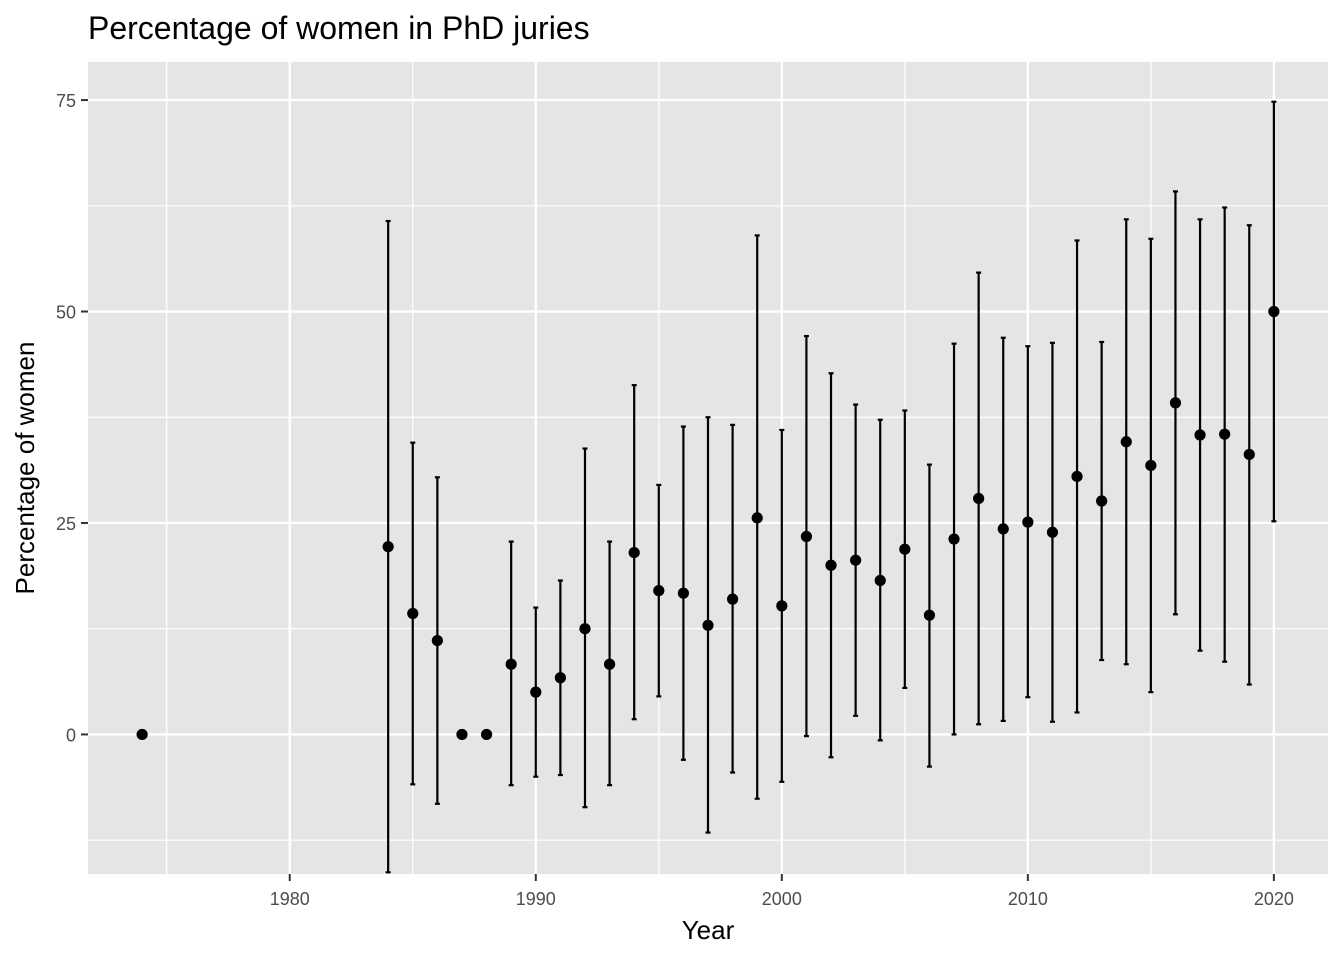 The width and height of the screenshot is (1344, 960). Describe the element at coordinates (66, 101) in the screenshot. I see `y-tick-label: 75` at that location.